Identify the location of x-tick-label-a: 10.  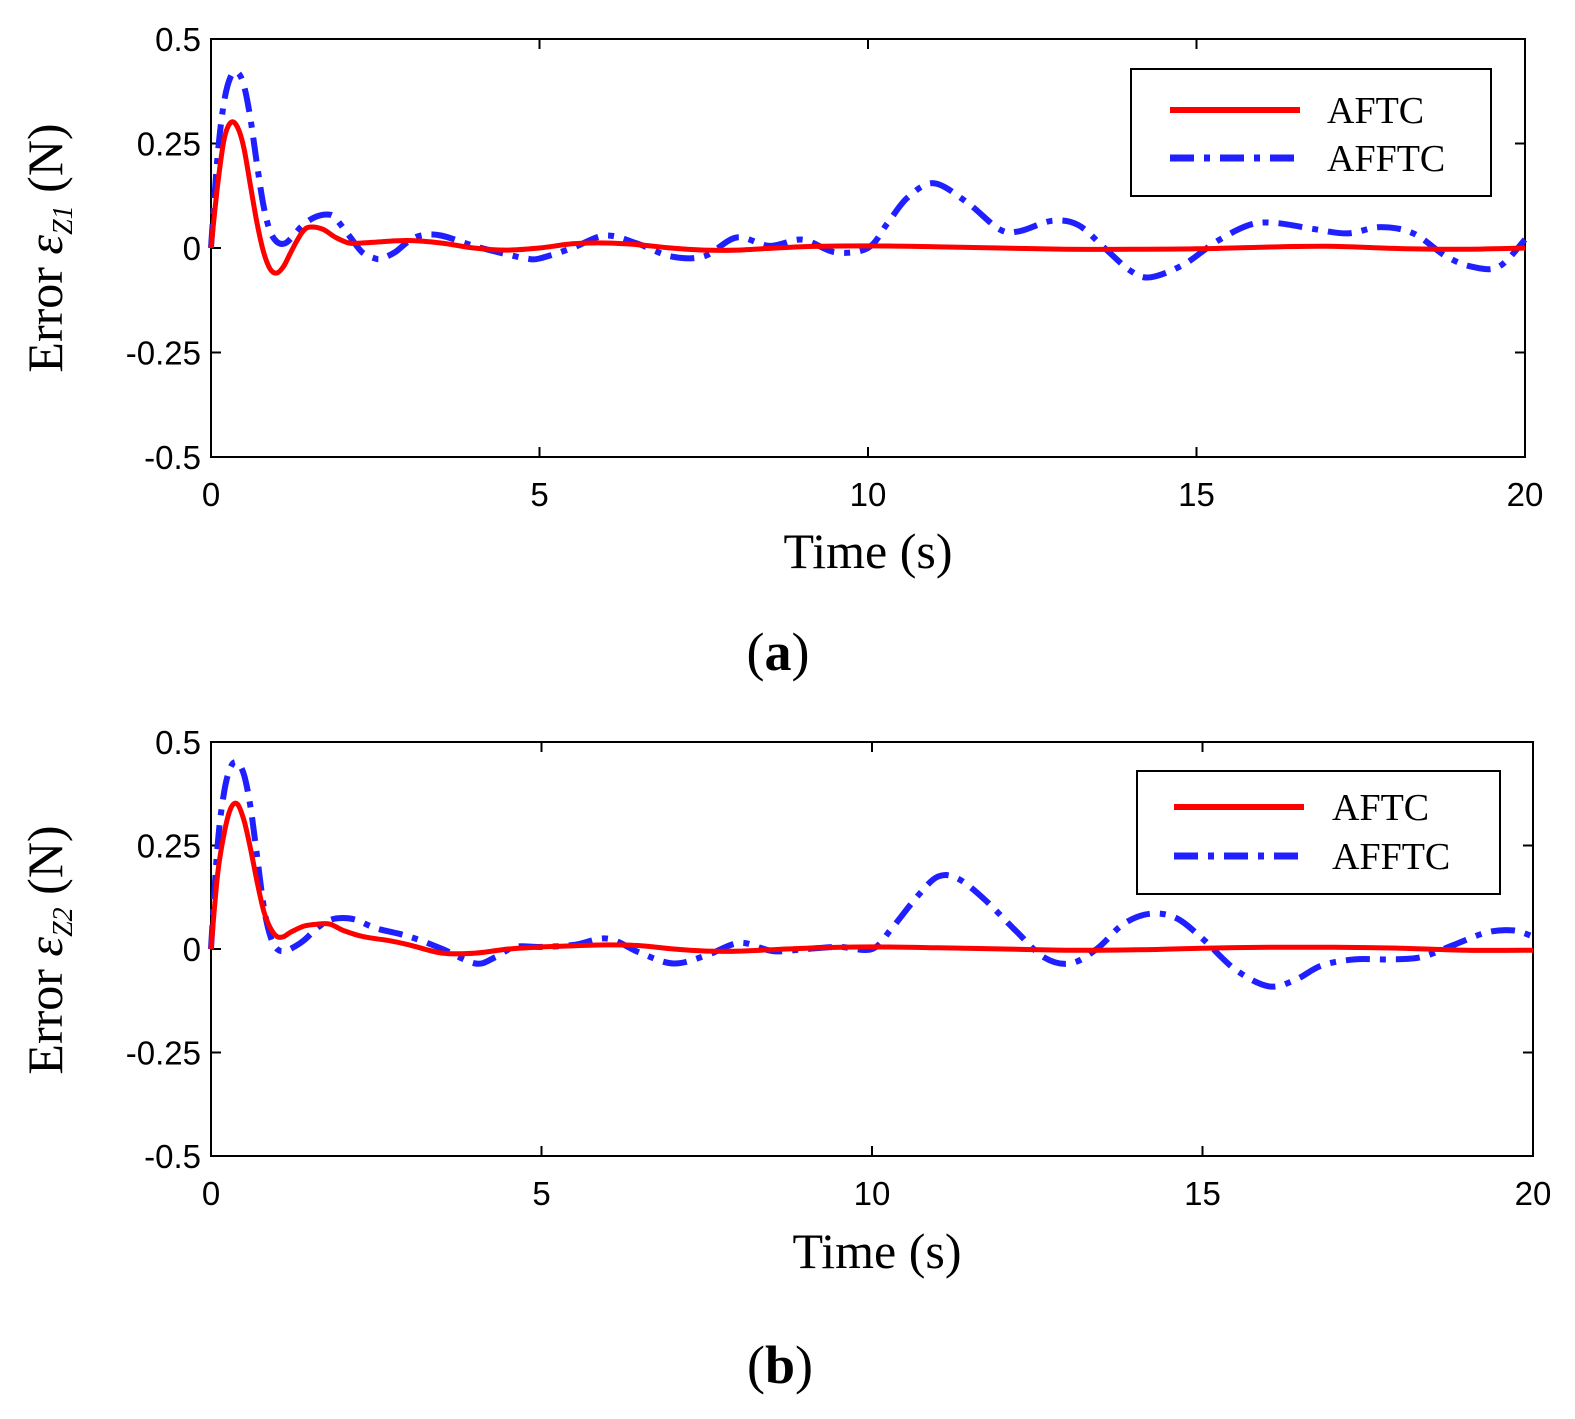
(868, 494).